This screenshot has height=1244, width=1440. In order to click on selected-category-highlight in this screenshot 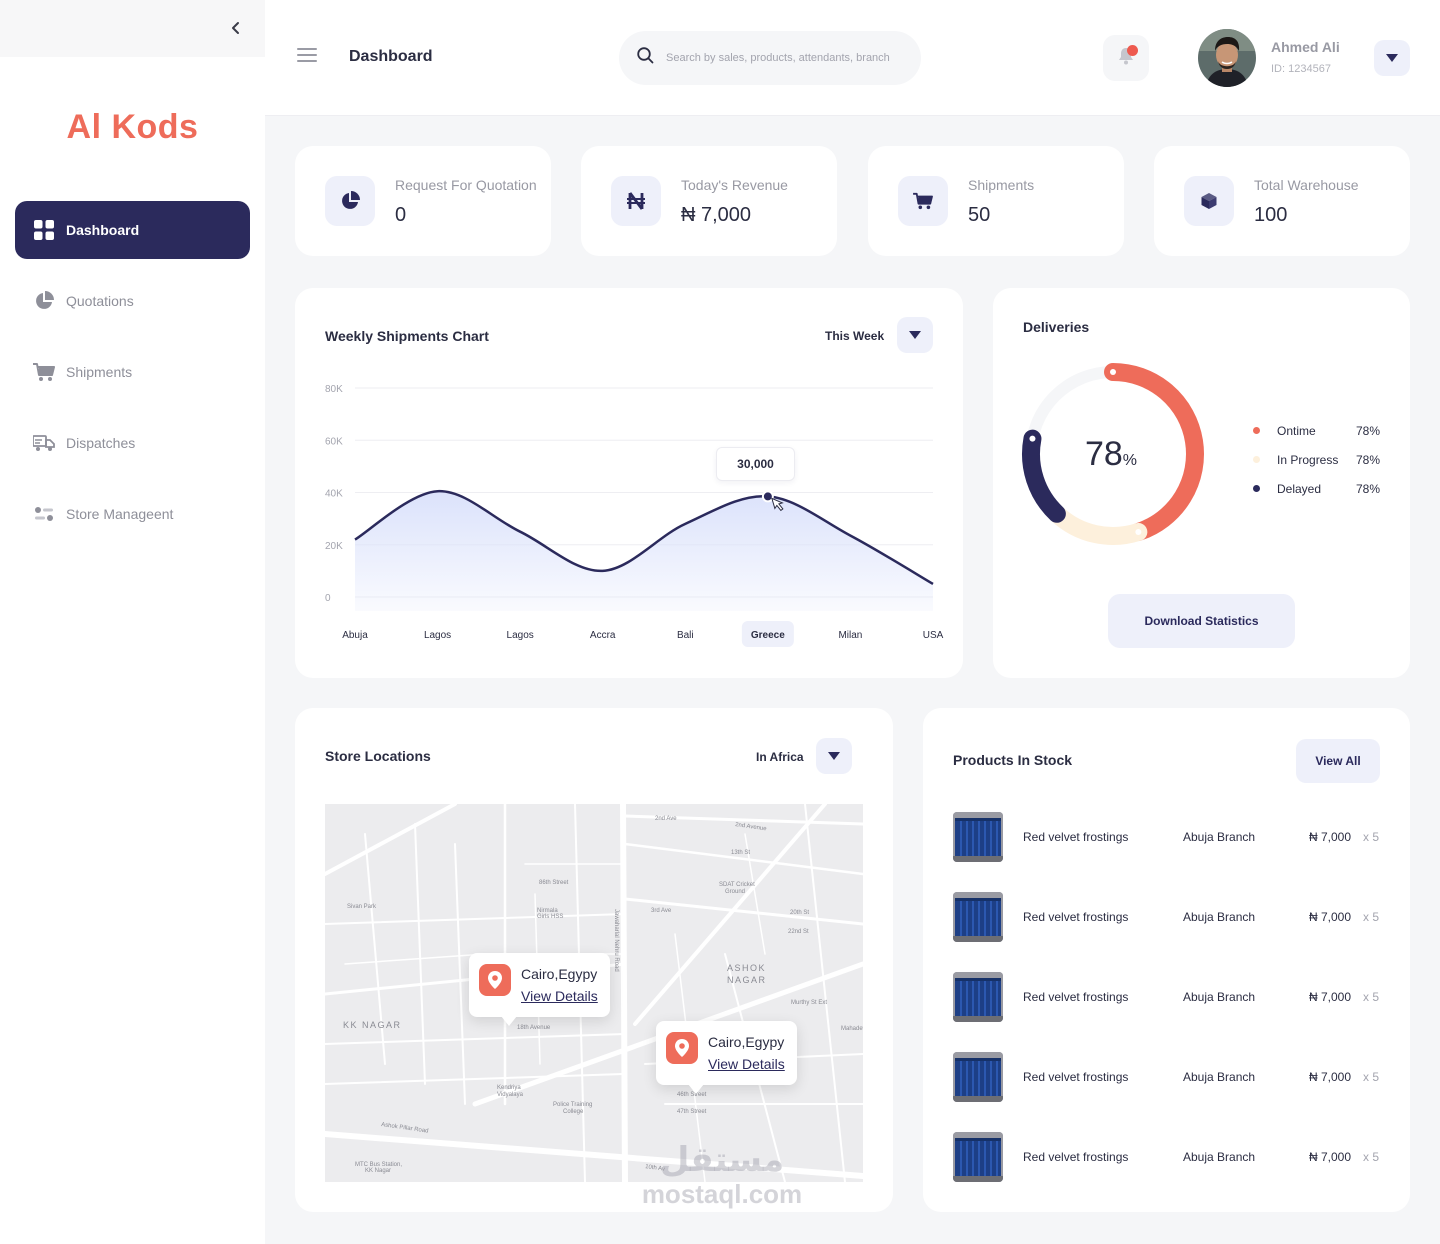, I will do `click(767, 634)`.